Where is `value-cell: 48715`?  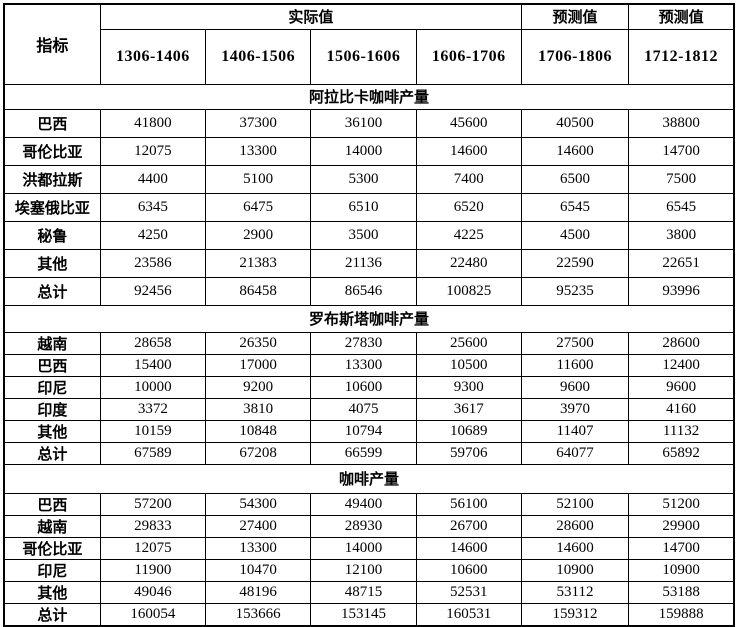 value-cell: 48715 is located at coordinates (363, 592).